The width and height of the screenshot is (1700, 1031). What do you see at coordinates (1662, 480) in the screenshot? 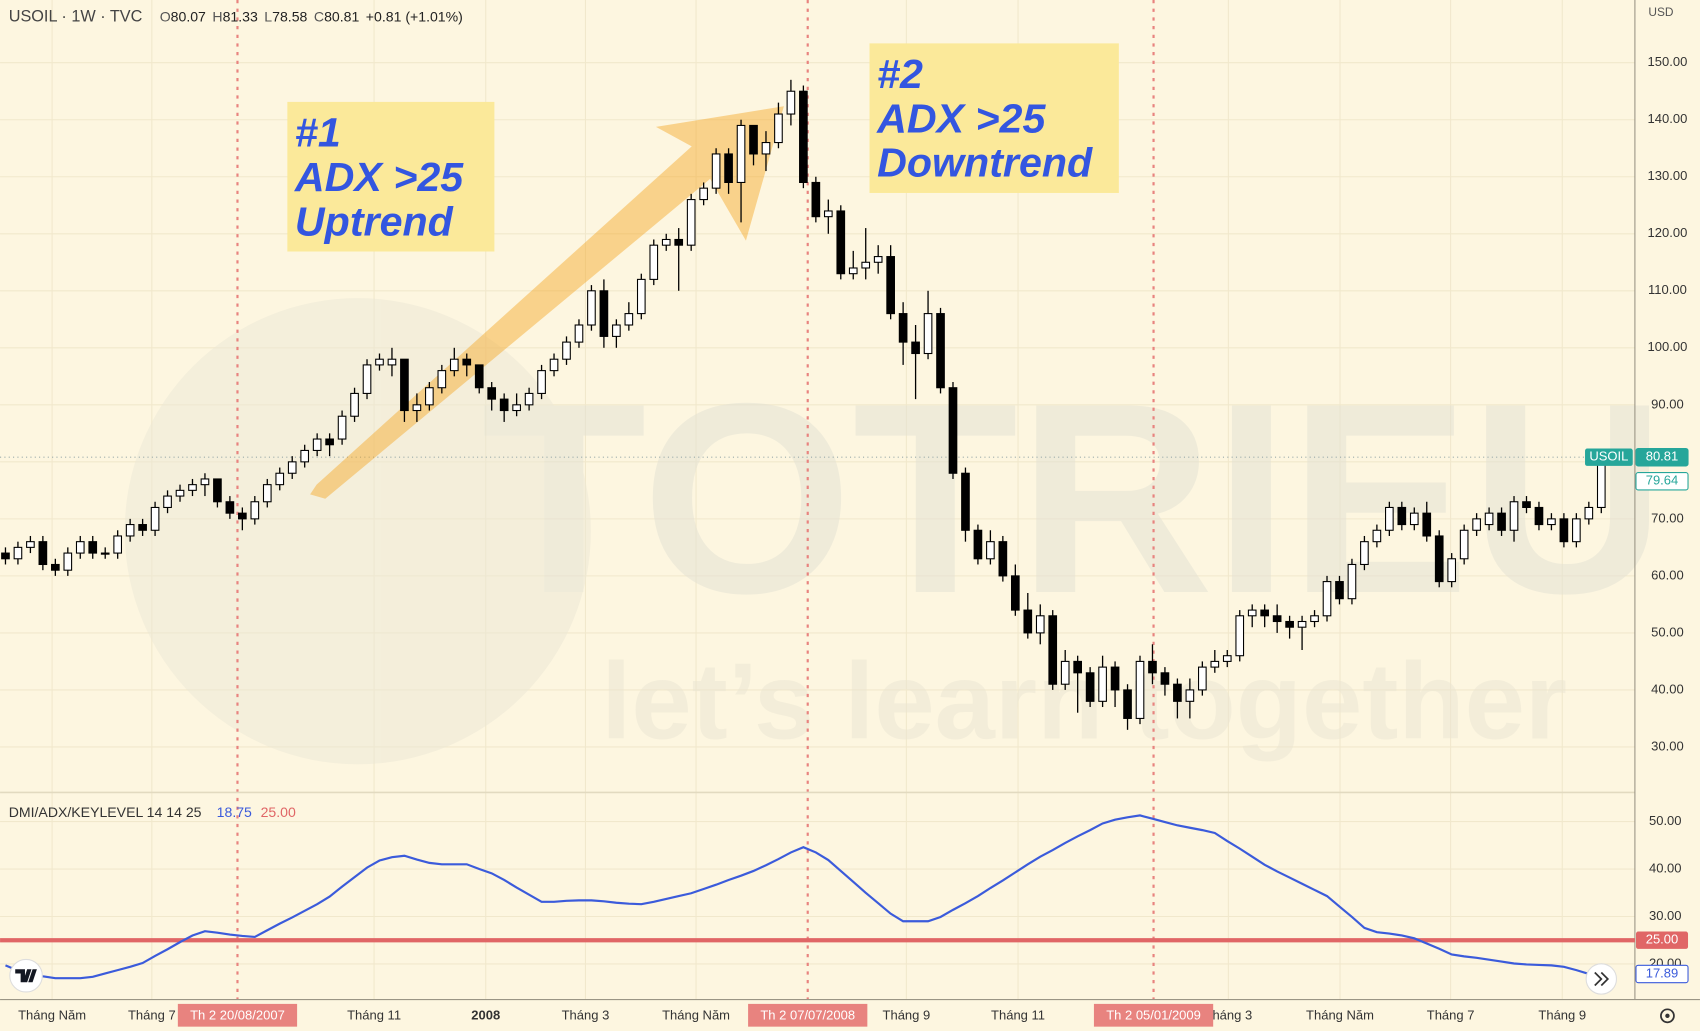
I see `price-label: 79.64` at bounding box center [1662, 480].